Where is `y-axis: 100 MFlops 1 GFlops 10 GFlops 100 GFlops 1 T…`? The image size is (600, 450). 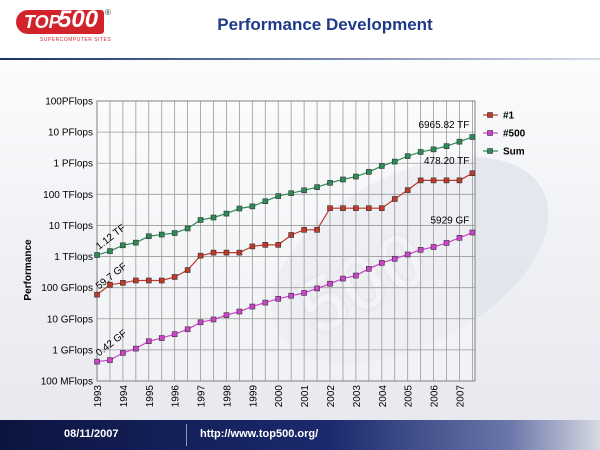
y-axis: 100 MFlops 1 GFlops 10 GFlops 100 GFlops 1 T… is located at coordinates (67, 242).